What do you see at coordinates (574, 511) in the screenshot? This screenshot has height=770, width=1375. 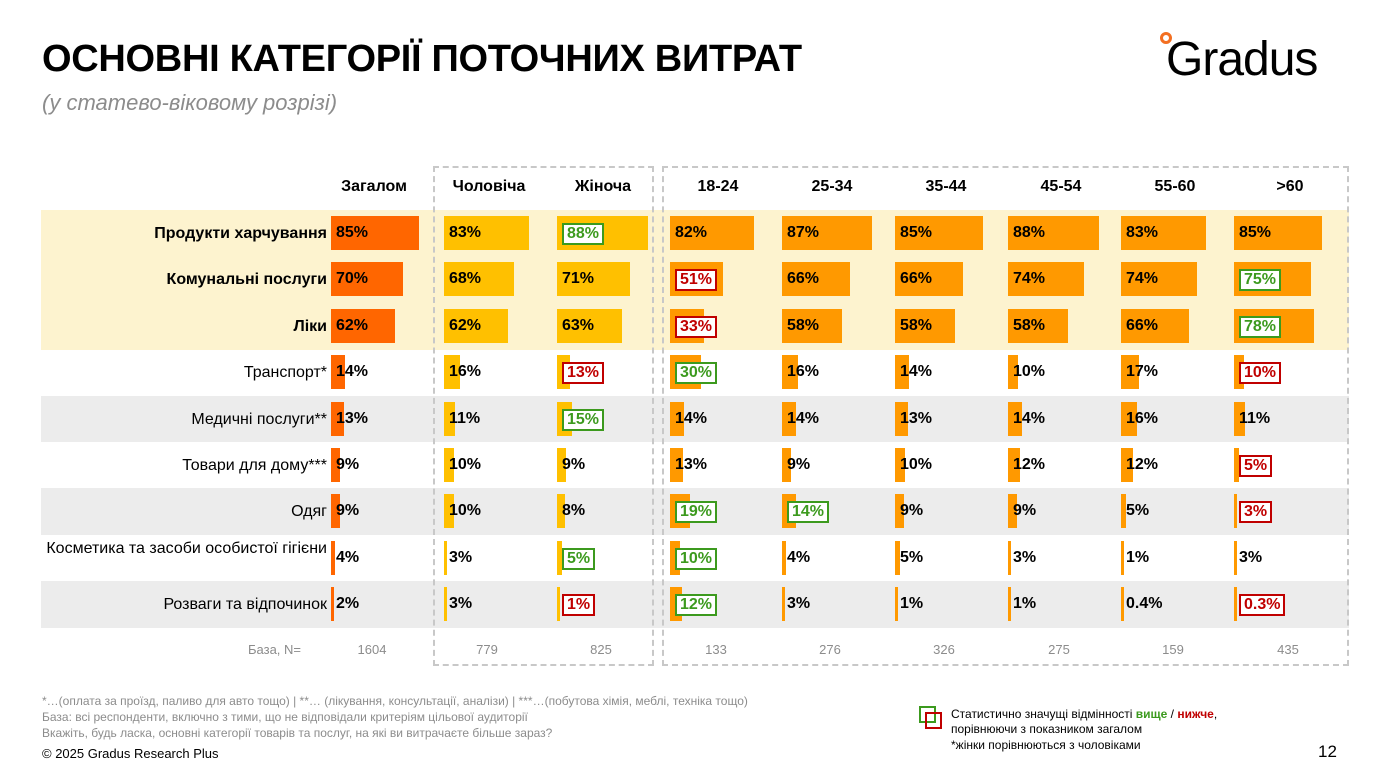 I see `data-label: 8%` at bounding box center [574, 511].